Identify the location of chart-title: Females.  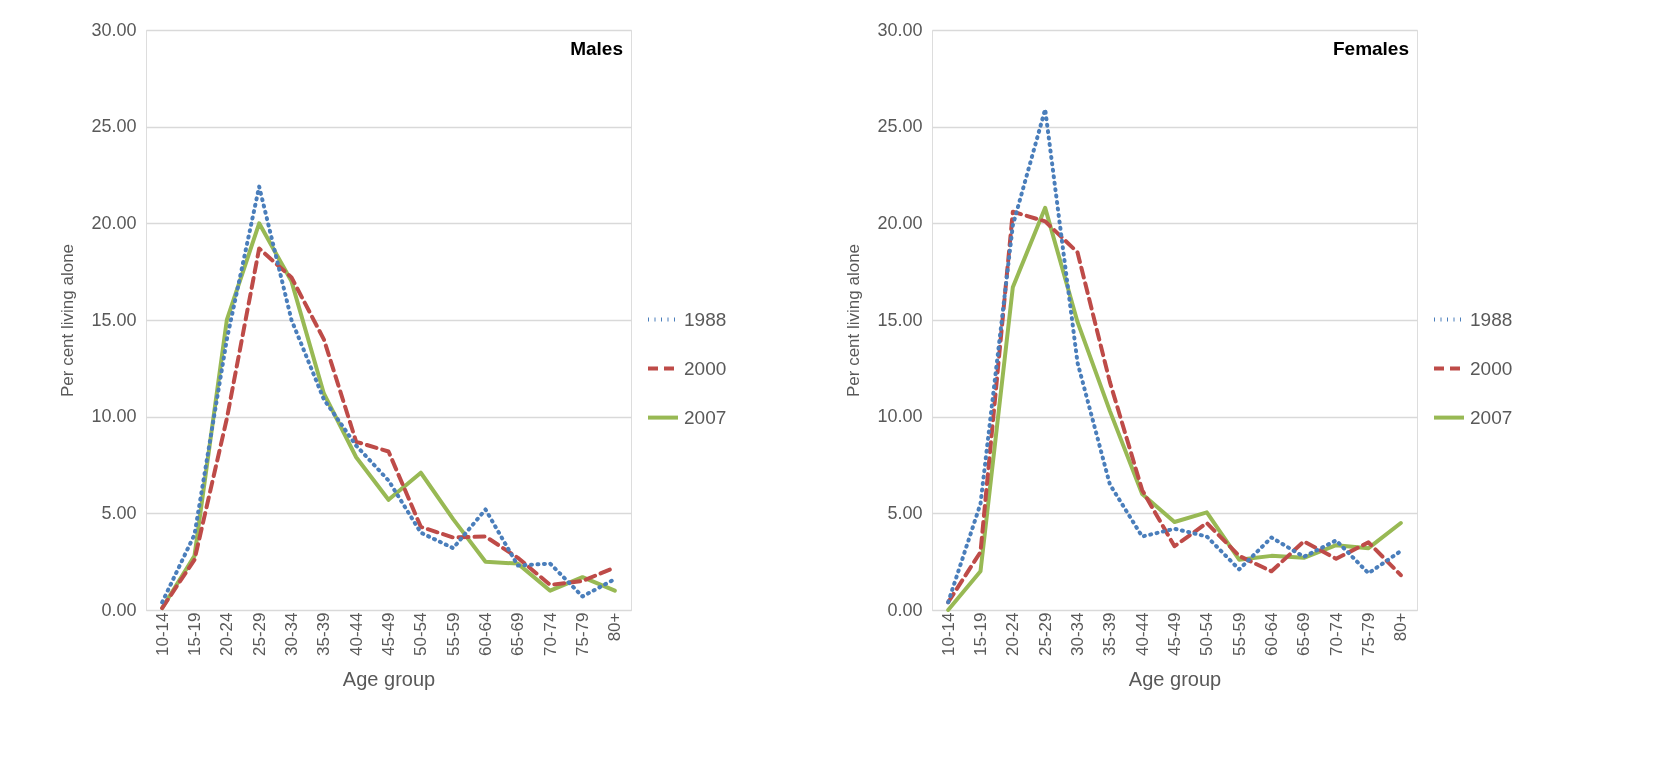
(1370, 48).